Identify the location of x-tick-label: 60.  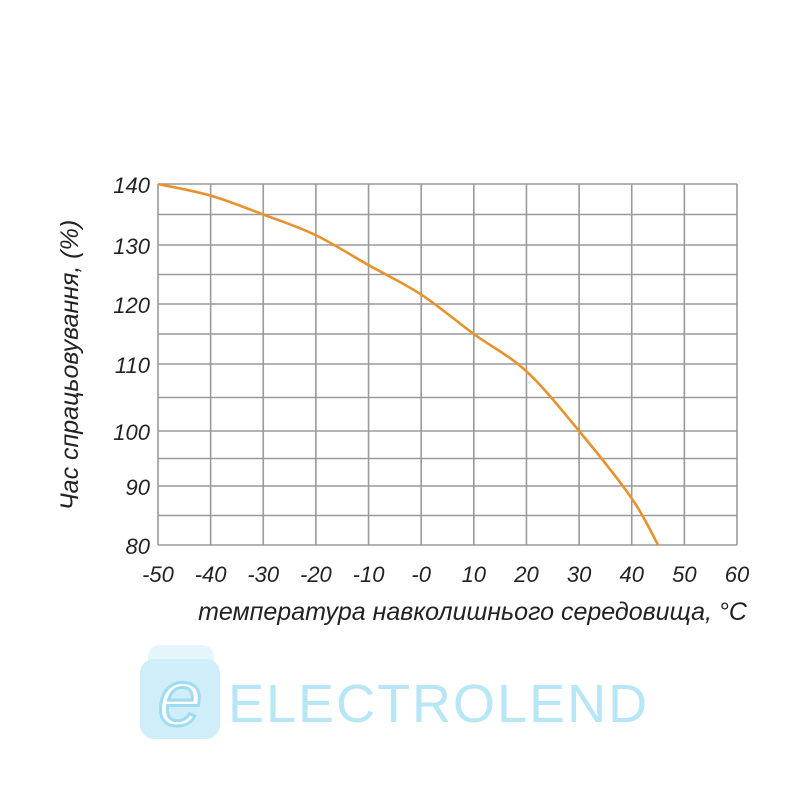
(737, 574).